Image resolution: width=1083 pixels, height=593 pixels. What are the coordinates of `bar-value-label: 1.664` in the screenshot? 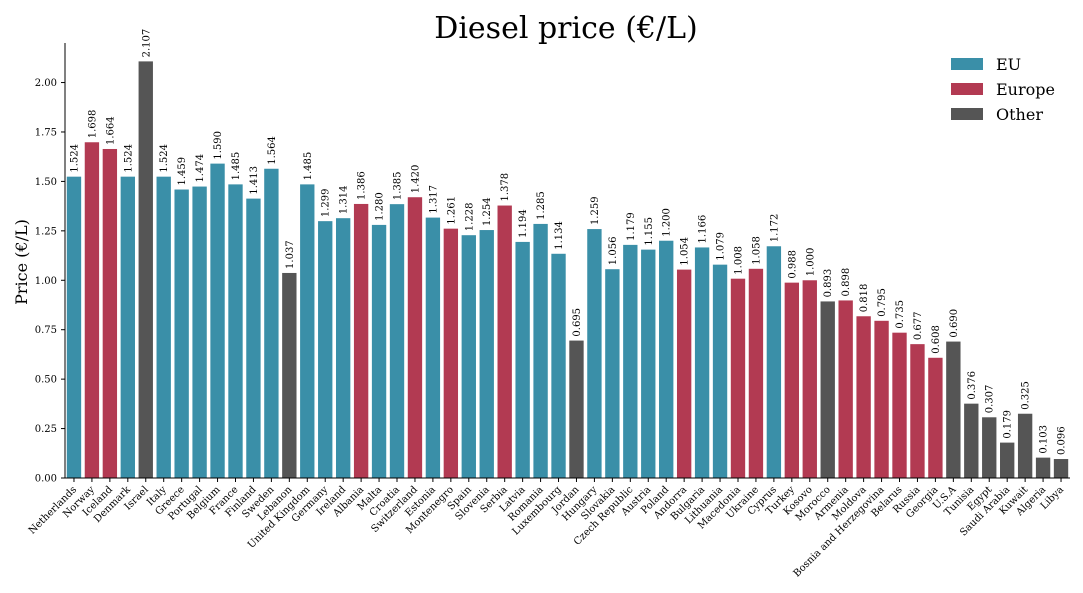 It's located at (110, 130).